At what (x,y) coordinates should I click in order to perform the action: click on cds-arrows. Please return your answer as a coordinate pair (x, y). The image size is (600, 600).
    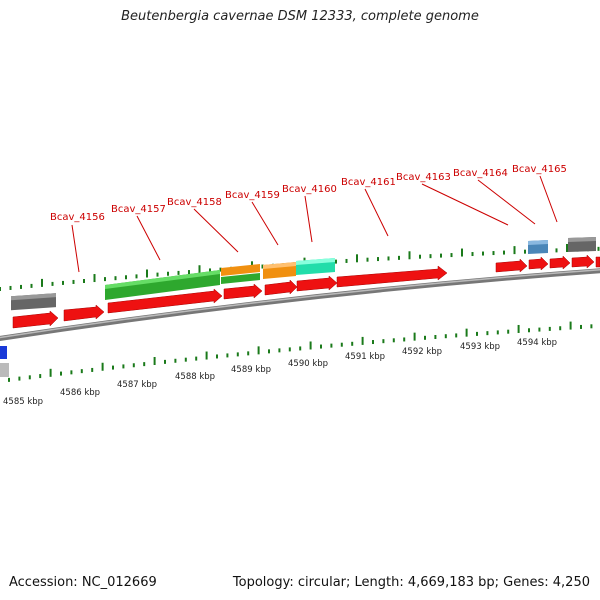
    Looking at the image, I should click on (306, 291).